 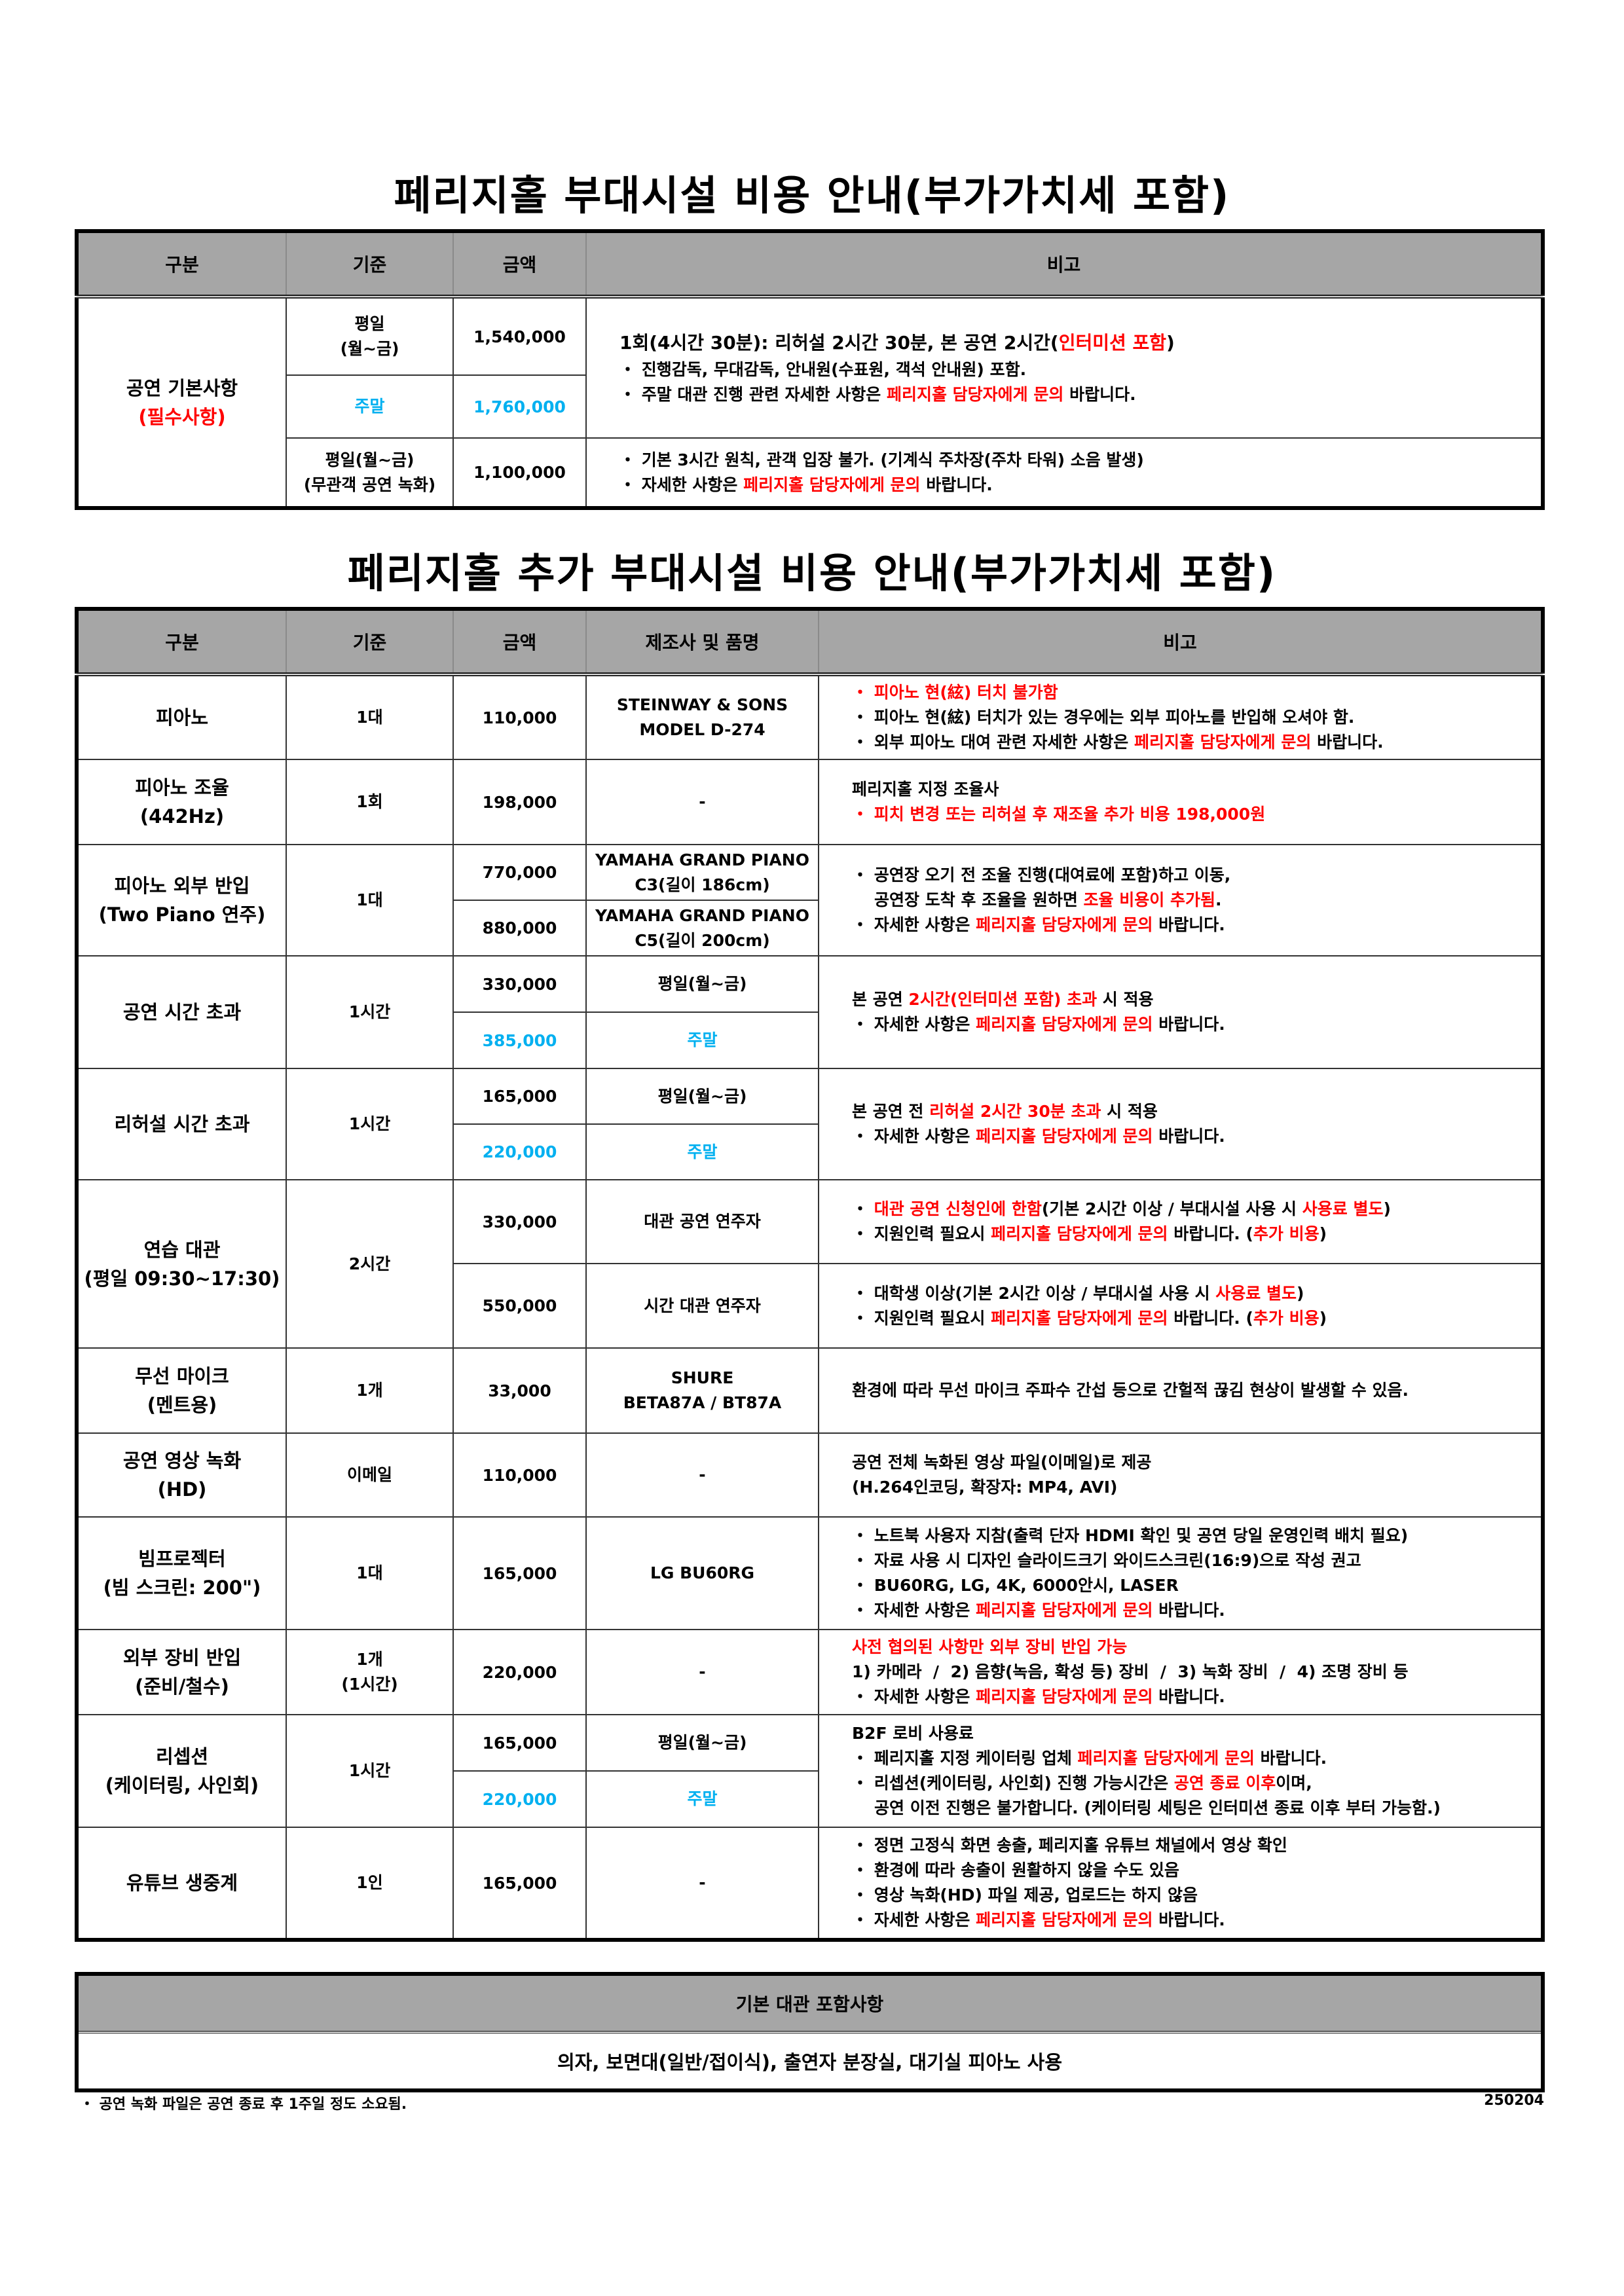 What do you see at coordinates (519, 928) in the screenshot?
I see `price-cell: 880,000` at bounding box center [519, 928].